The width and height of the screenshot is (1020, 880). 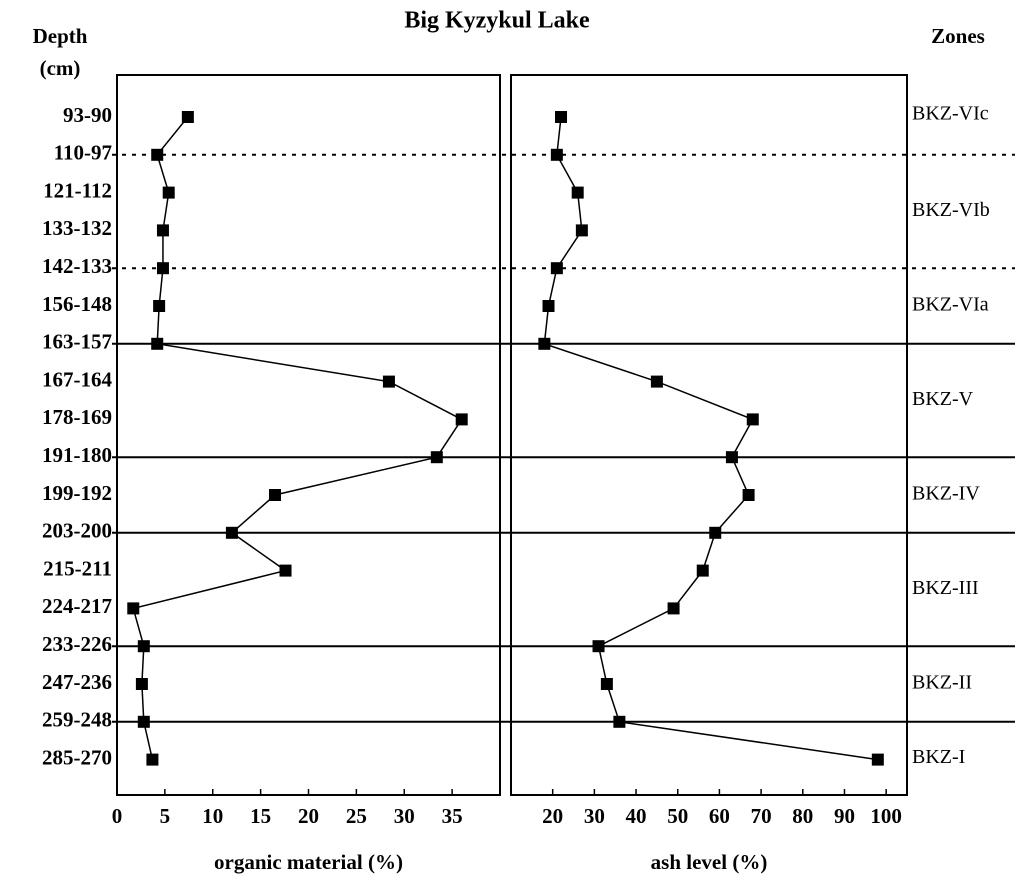 I want to click on x-tick-label: 15, so click(x=260, y=816).